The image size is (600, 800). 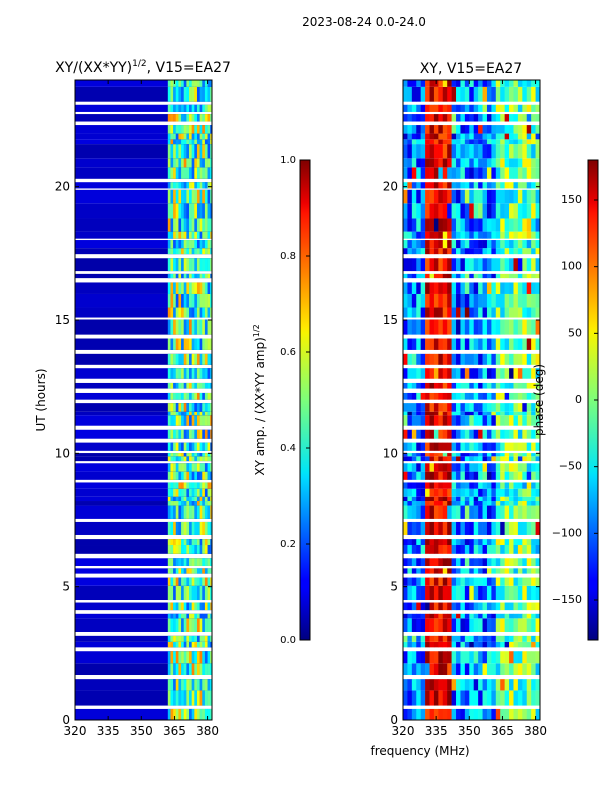 I want to click on heatmap-amp-row, so click(x=143, y=129).